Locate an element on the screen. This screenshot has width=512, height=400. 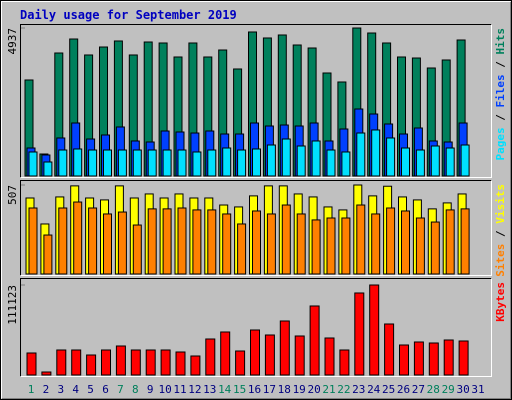
legend: Sites / Visits is located at coordinates (500, 230).